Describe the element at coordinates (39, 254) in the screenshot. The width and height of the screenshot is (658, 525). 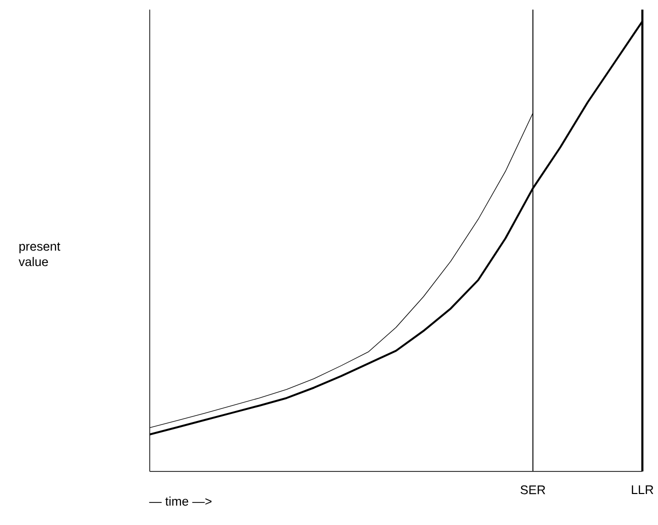
I see `text: present value` at that location.